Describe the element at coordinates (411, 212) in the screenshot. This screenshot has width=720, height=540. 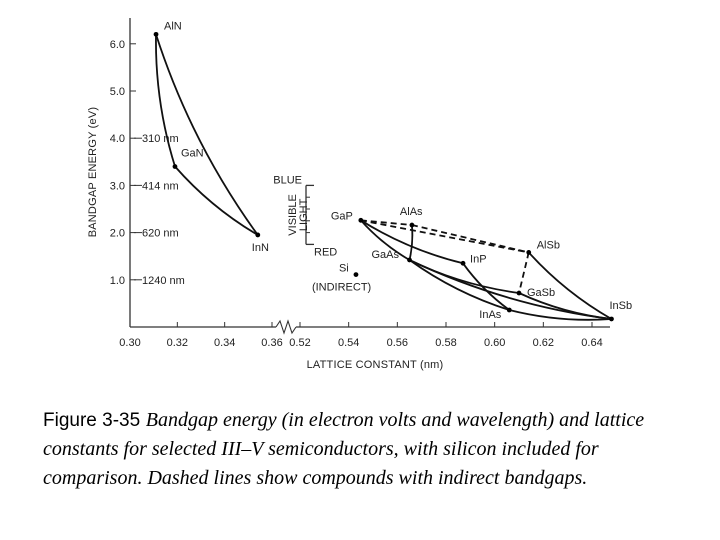
I see `label-alas: AlAs` at that location.